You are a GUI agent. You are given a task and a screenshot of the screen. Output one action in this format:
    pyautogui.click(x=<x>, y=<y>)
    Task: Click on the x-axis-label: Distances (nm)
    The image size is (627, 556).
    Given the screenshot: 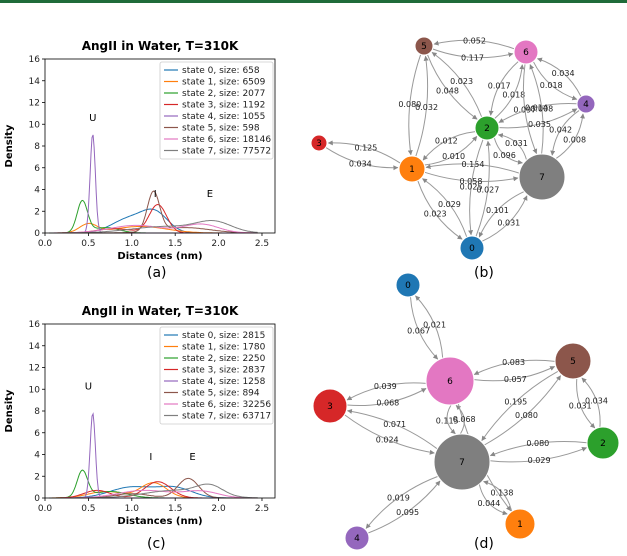 What is the action you would take?
    pyautogui.click(x=159, y=256)
    